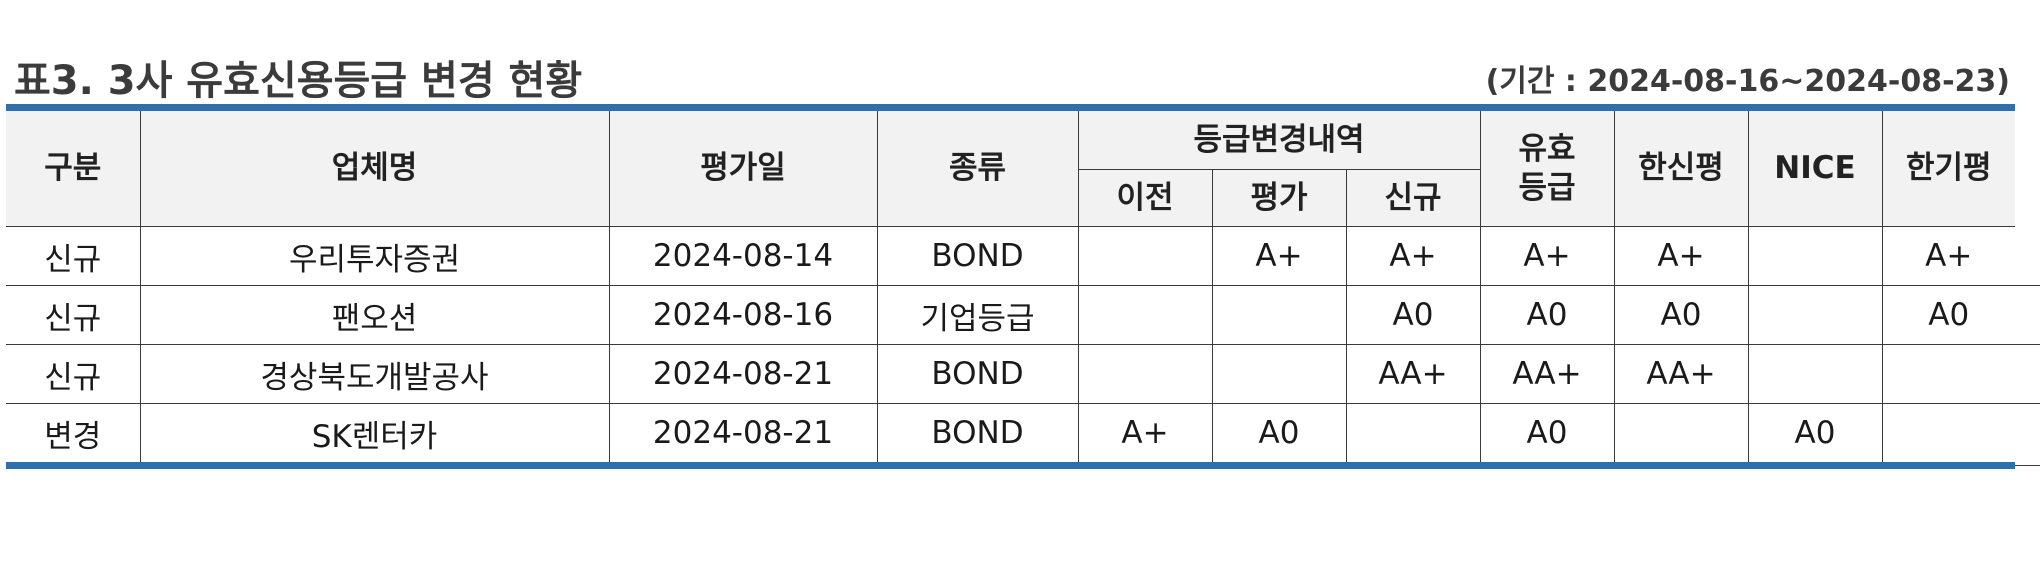  I want to click on header-spacer, so click(2027, 167).